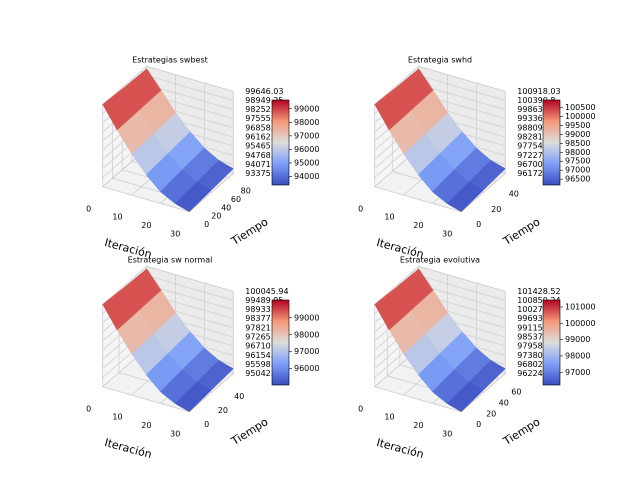  What do you see at coordinates (264, 91) in the screenshot?
I see `z-tick-label: 99646.03` at bounding box center [264, 91].